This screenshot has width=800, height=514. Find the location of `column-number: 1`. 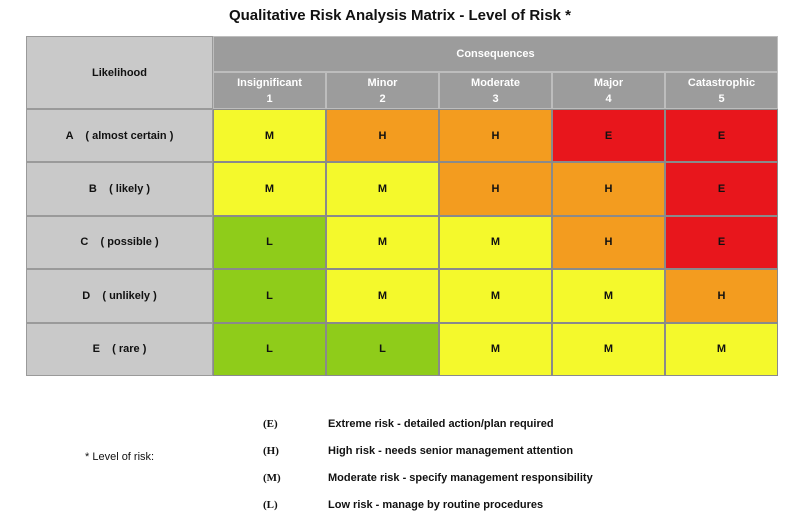

column-number: 1 is located at coordinates (269, 98).